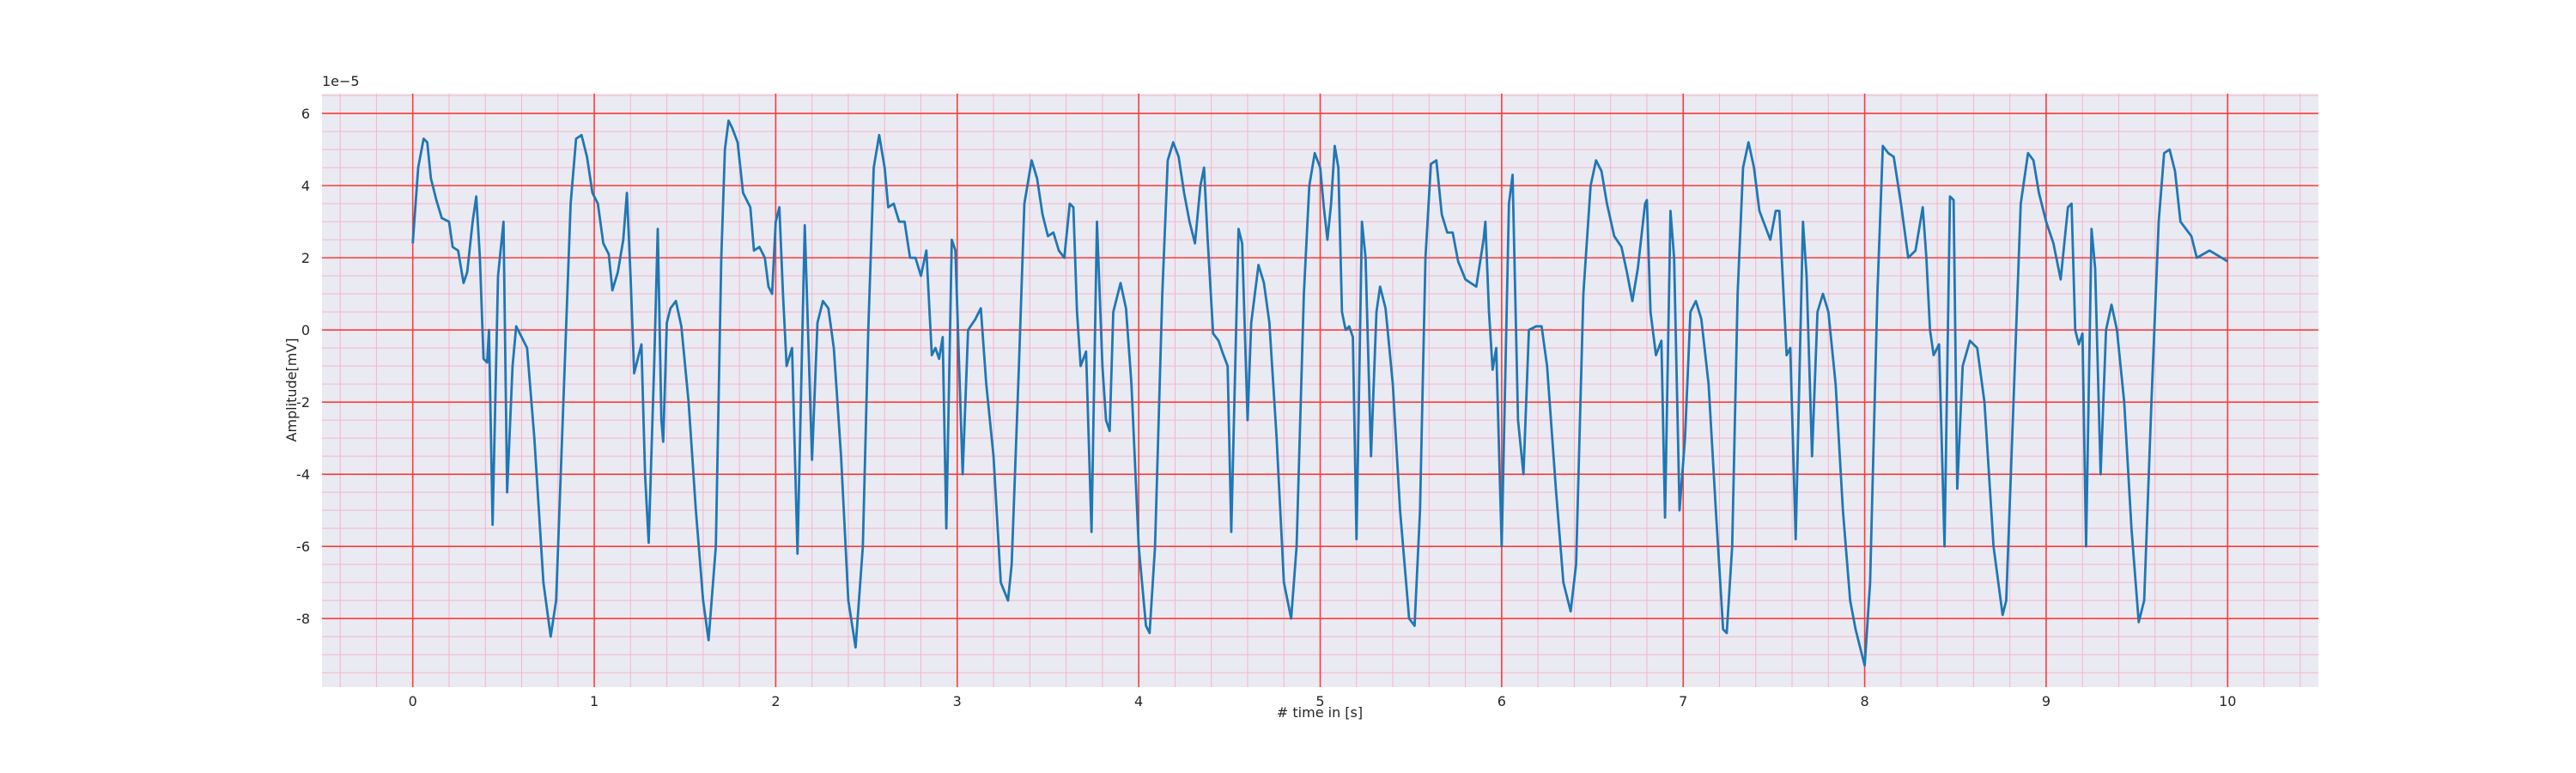  Describe the element at coordinates (303, 619) in the screenshot. I see `y-tick-label: -8` at that location.